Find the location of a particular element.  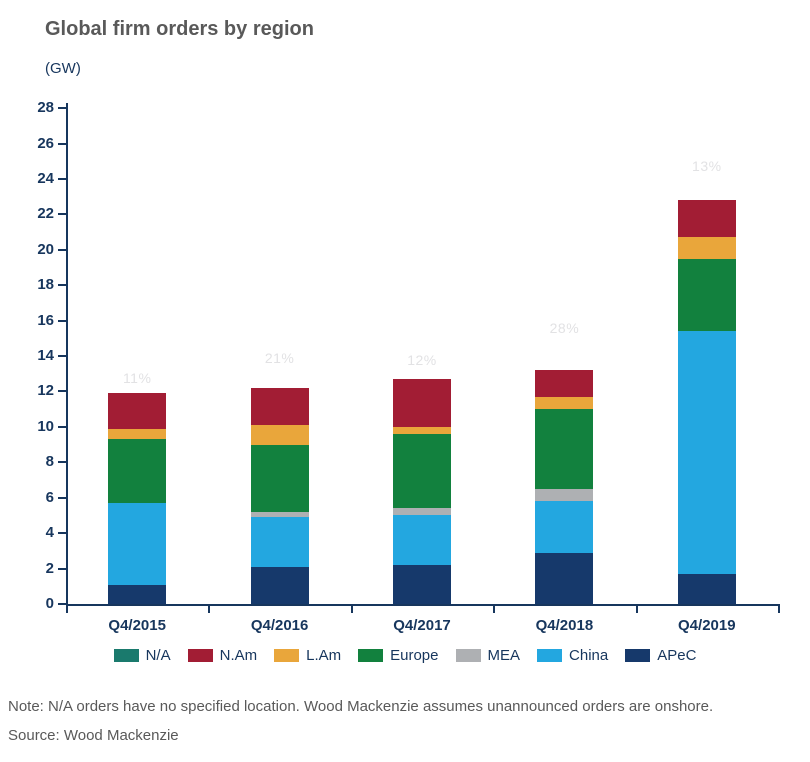

x-axis-label: Q4/2018 is located at coordinates (564, 625).